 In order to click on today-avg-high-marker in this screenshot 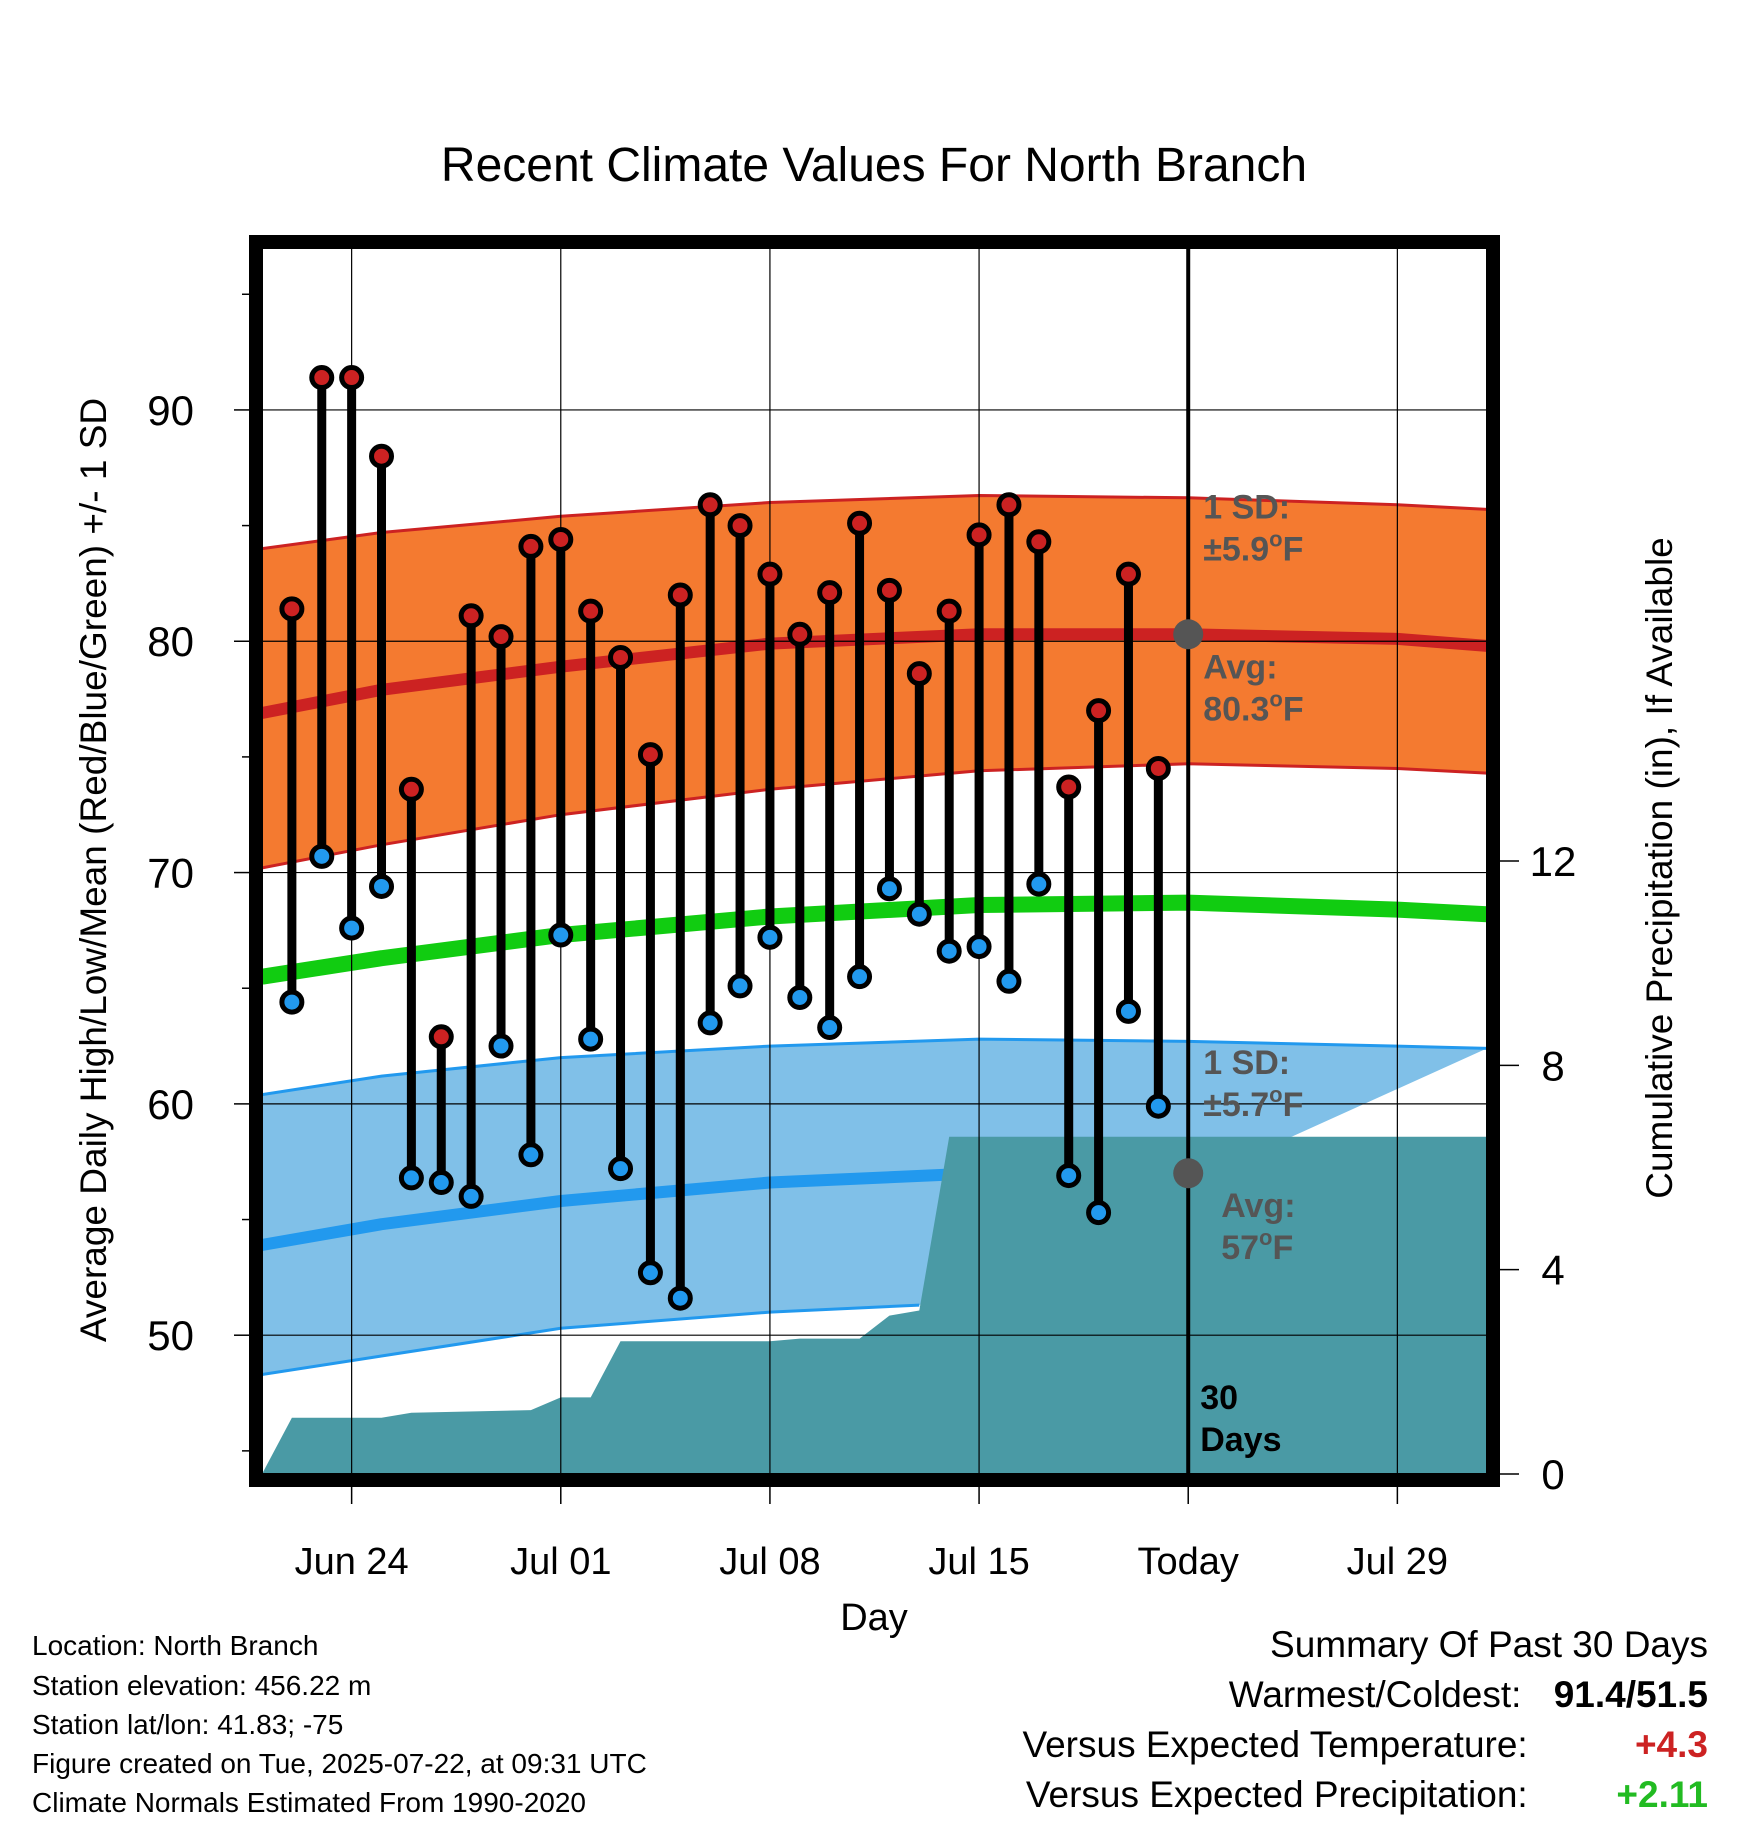, I will do `click(1188, 634)`.